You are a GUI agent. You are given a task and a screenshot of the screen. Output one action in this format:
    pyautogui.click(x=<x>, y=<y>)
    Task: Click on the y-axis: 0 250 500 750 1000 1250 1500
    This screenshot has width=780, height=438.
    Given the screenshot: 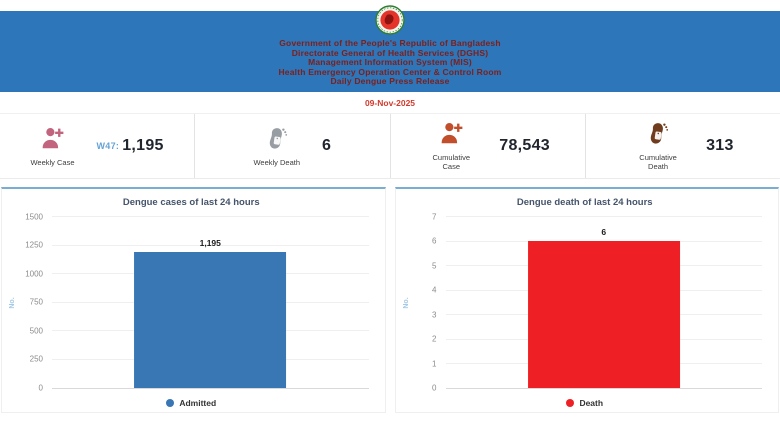 What is the action you would take?
    pyautogui.click(x=30, y=302)
    